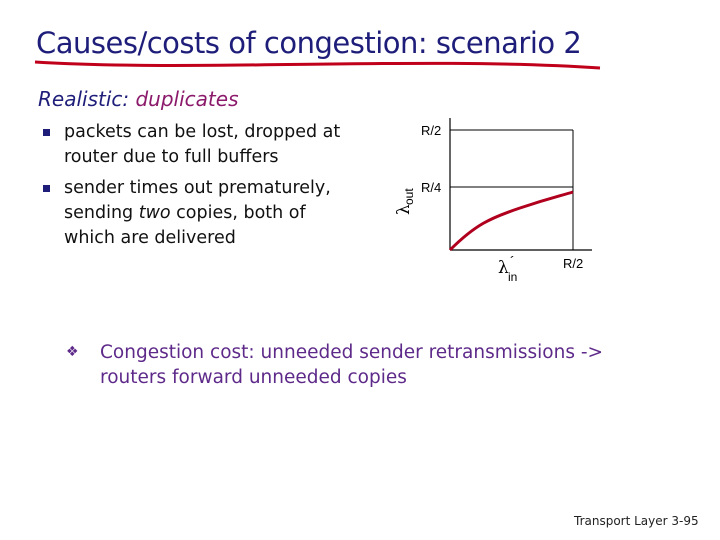 Image resolution: width=720 pixels, height=540 pixels. What do you see at coordinates (512, 261) in the screenshot?
I see `prime: ´` at bounding box center [512, 261].